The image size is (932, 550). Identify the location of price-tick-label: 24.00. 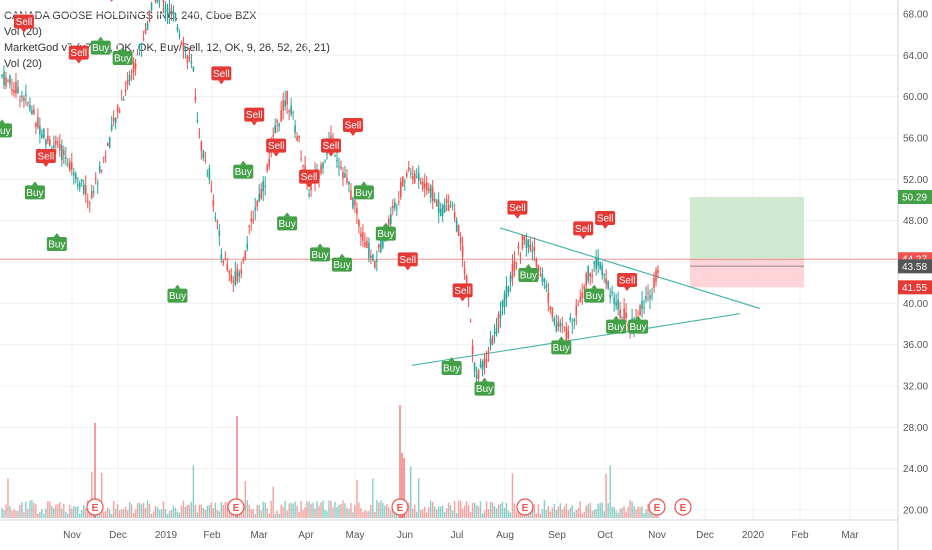
(915, 469).